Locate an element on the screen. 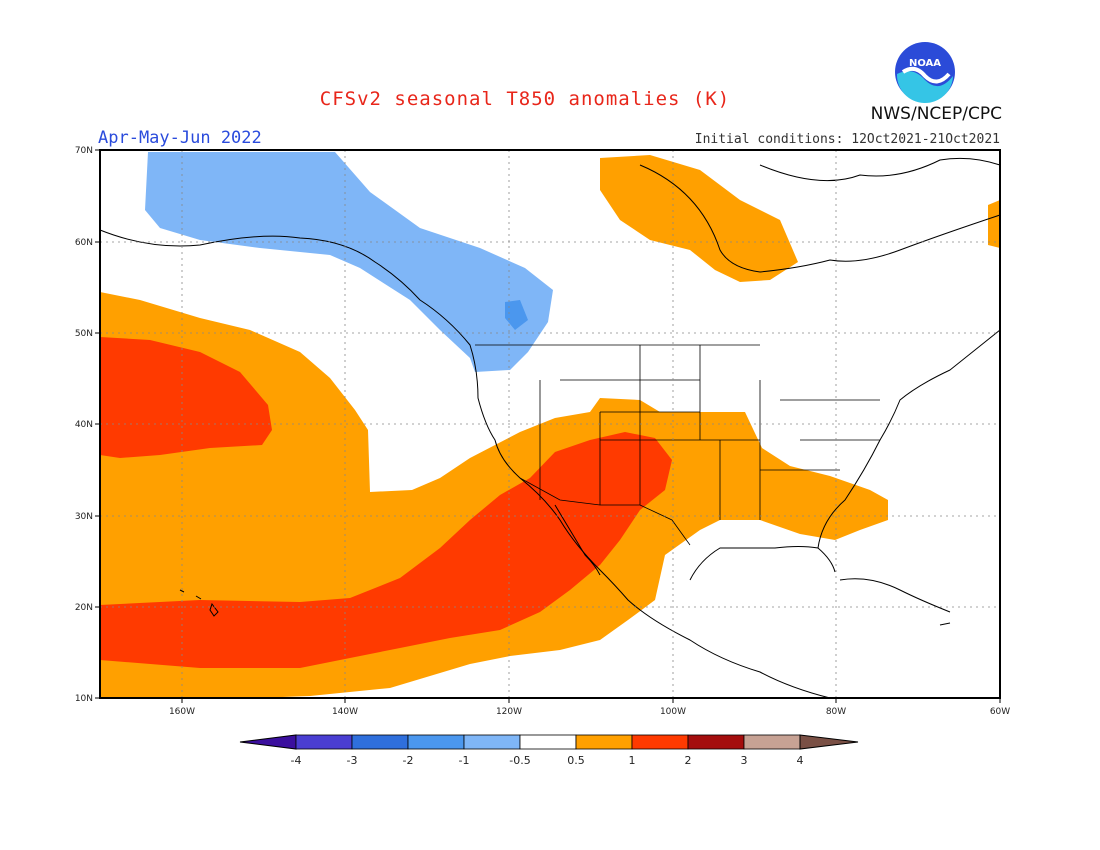 This screenshot has width=1100, height=850. colorbar-high-arrow is located at coordinates (829, 742).